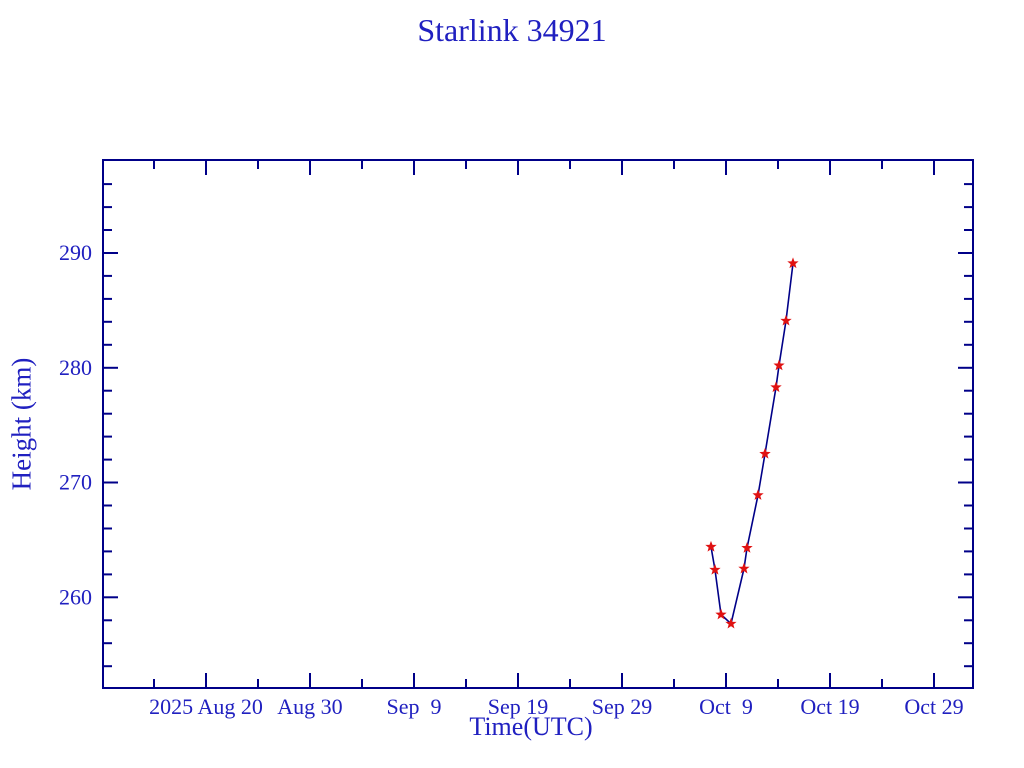  What do you see at coordinates (829, 706) in the screenshot?
I see `x-tick-label: Oct 19` at bounding box center [829, 706].